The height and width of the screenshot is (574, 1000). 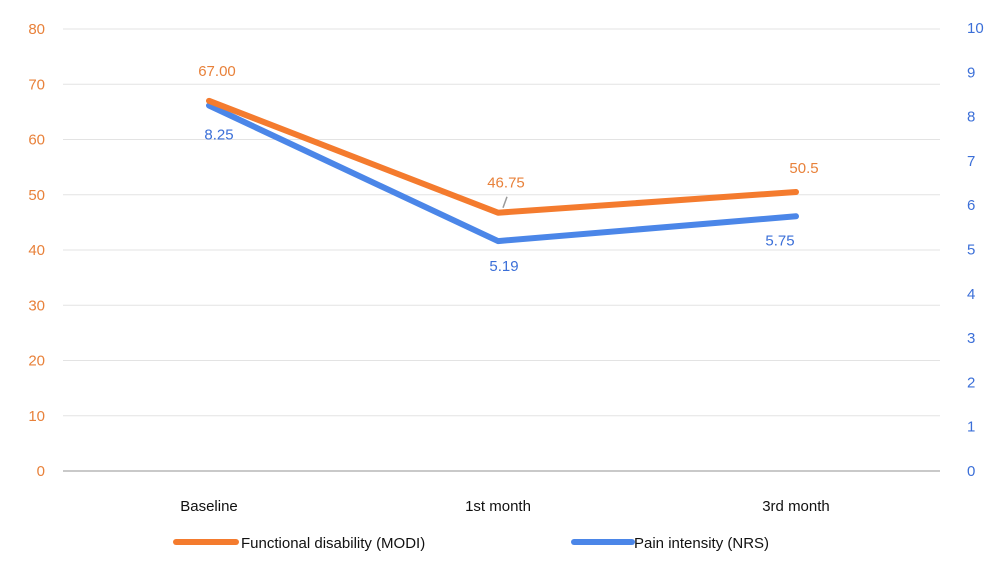 What do you see at coordinates (971, 72) in the screenshot?
I see `right-axis-tick-label: 9` at bounding box center [971, 72].